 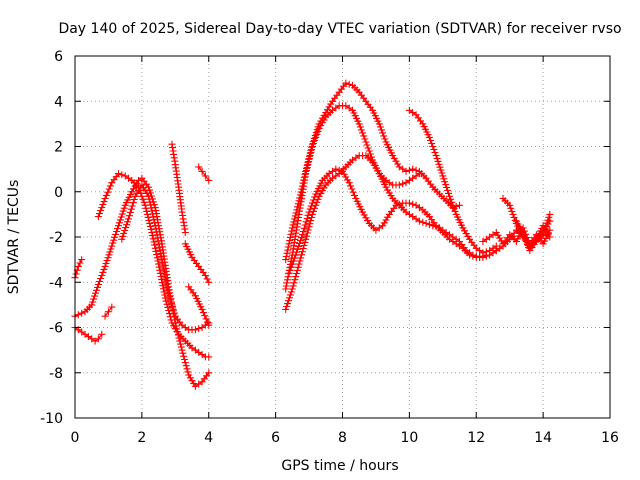 I want to click on x-tick-label: 2, so click(x=141, y=438).